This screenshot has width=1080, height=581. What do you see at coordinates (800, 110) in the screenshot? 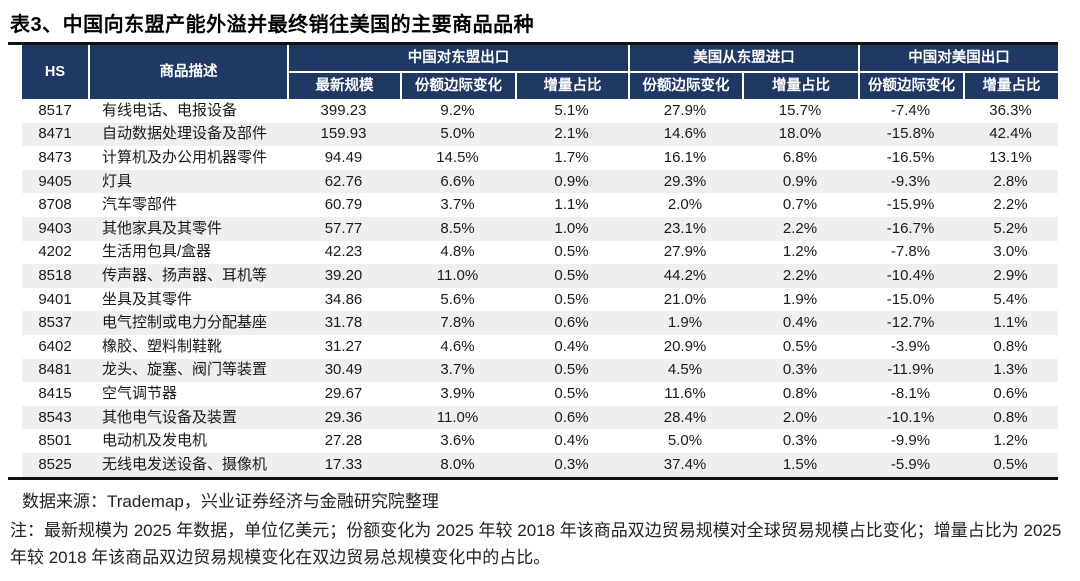
I see `cell-value: 15.7%` at bounding box center [800, 110].